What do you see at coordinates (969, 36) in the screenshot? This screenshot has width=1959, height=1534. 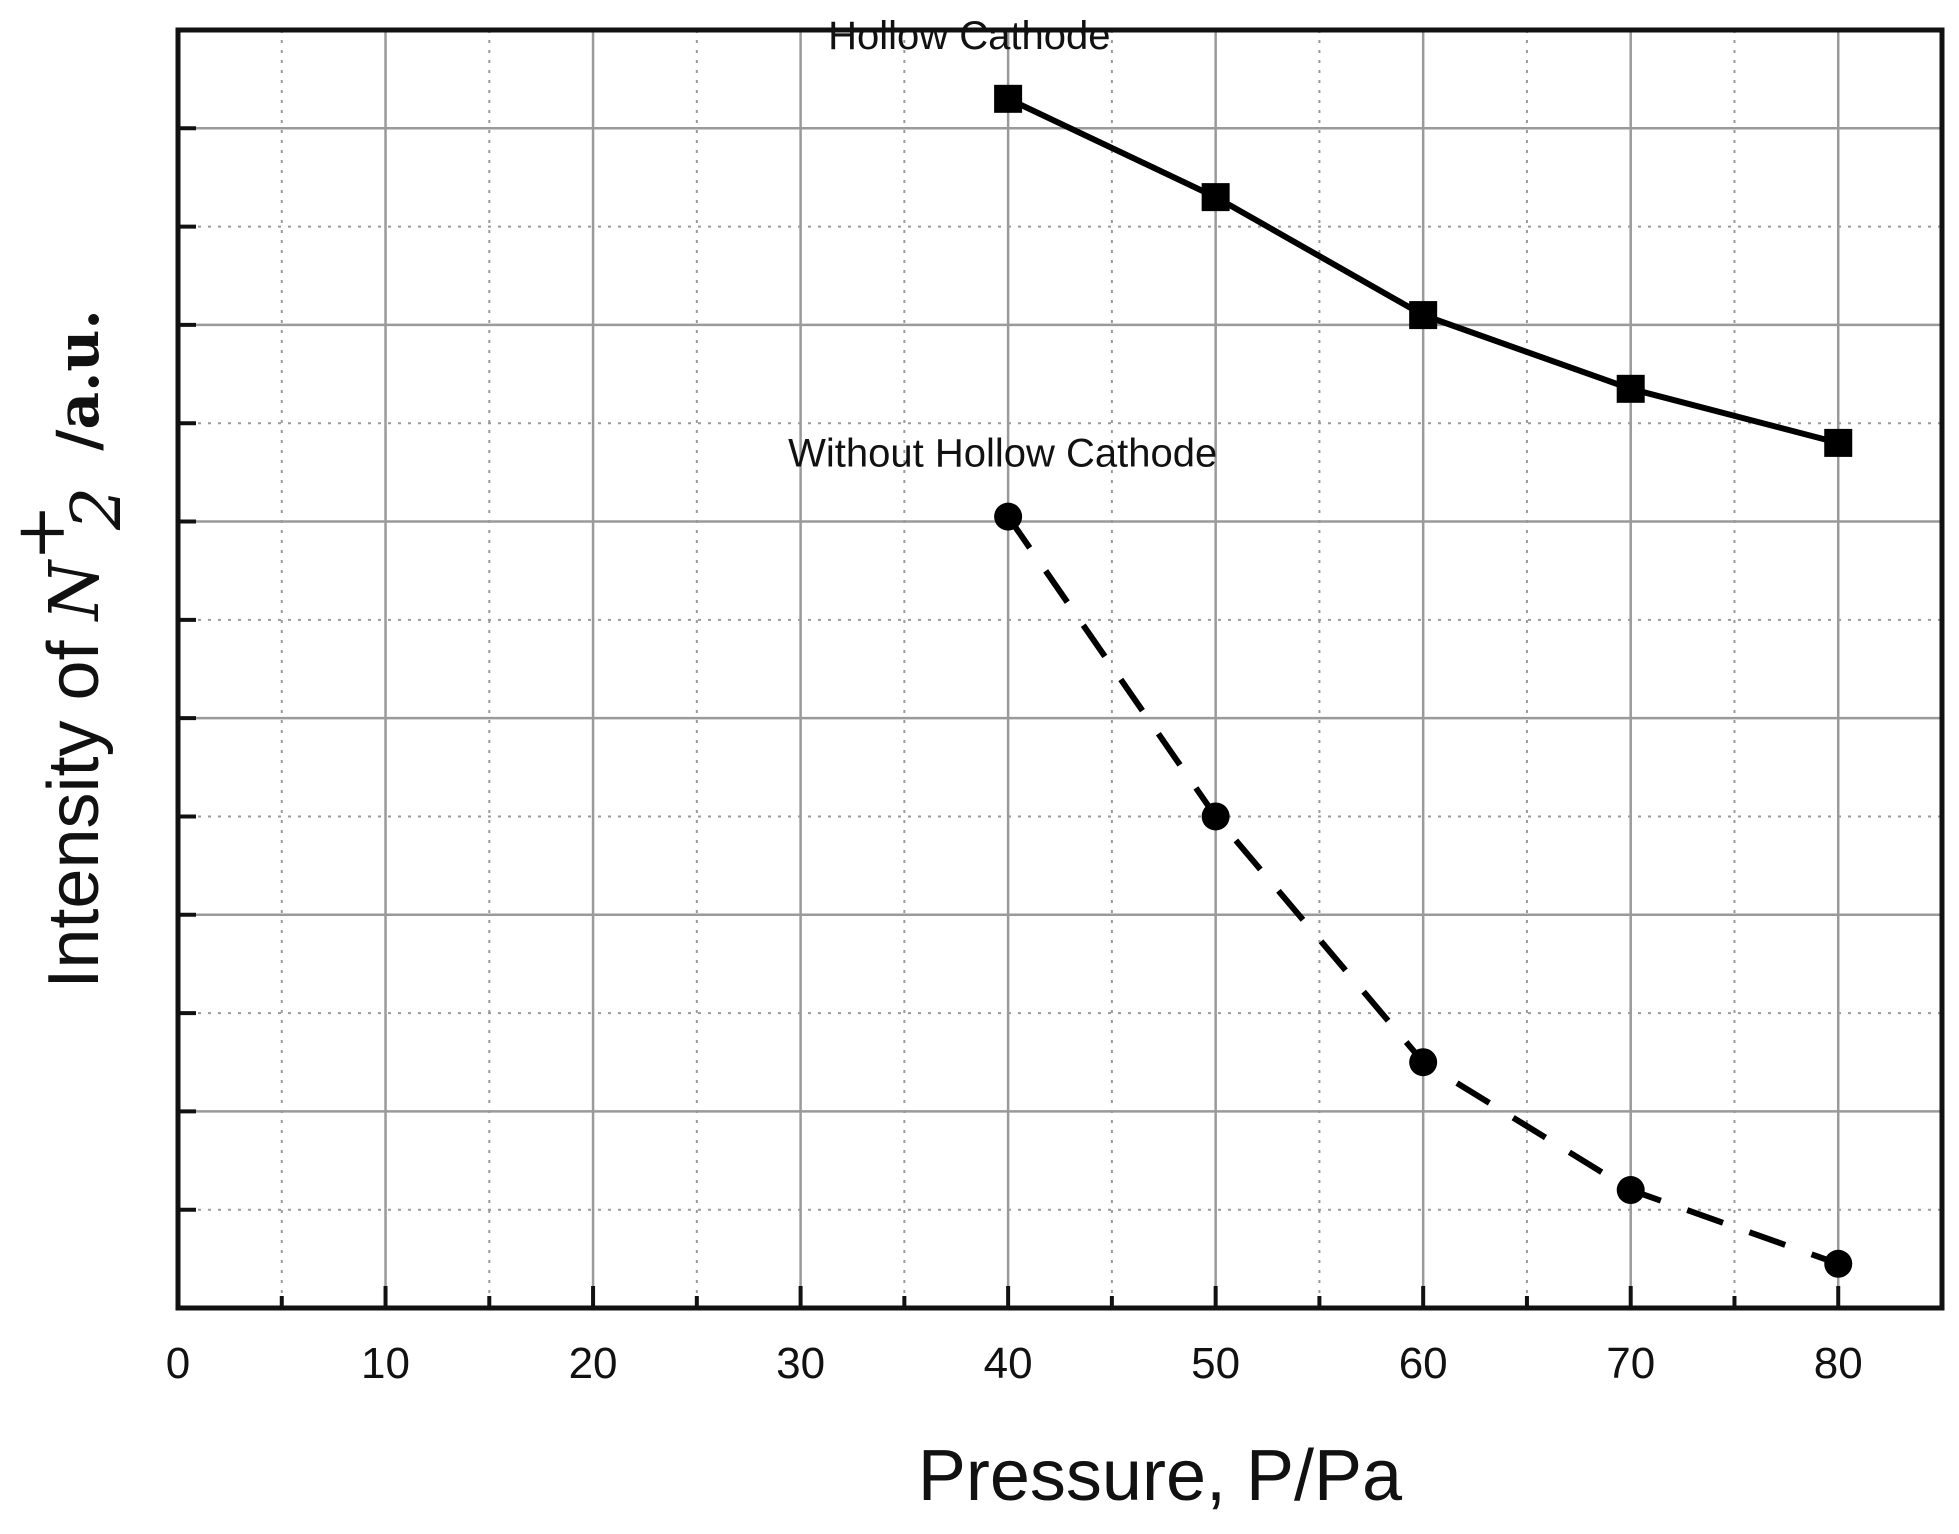 I see `series-label: Hollow Cathode` at bounding box center [969, 36].